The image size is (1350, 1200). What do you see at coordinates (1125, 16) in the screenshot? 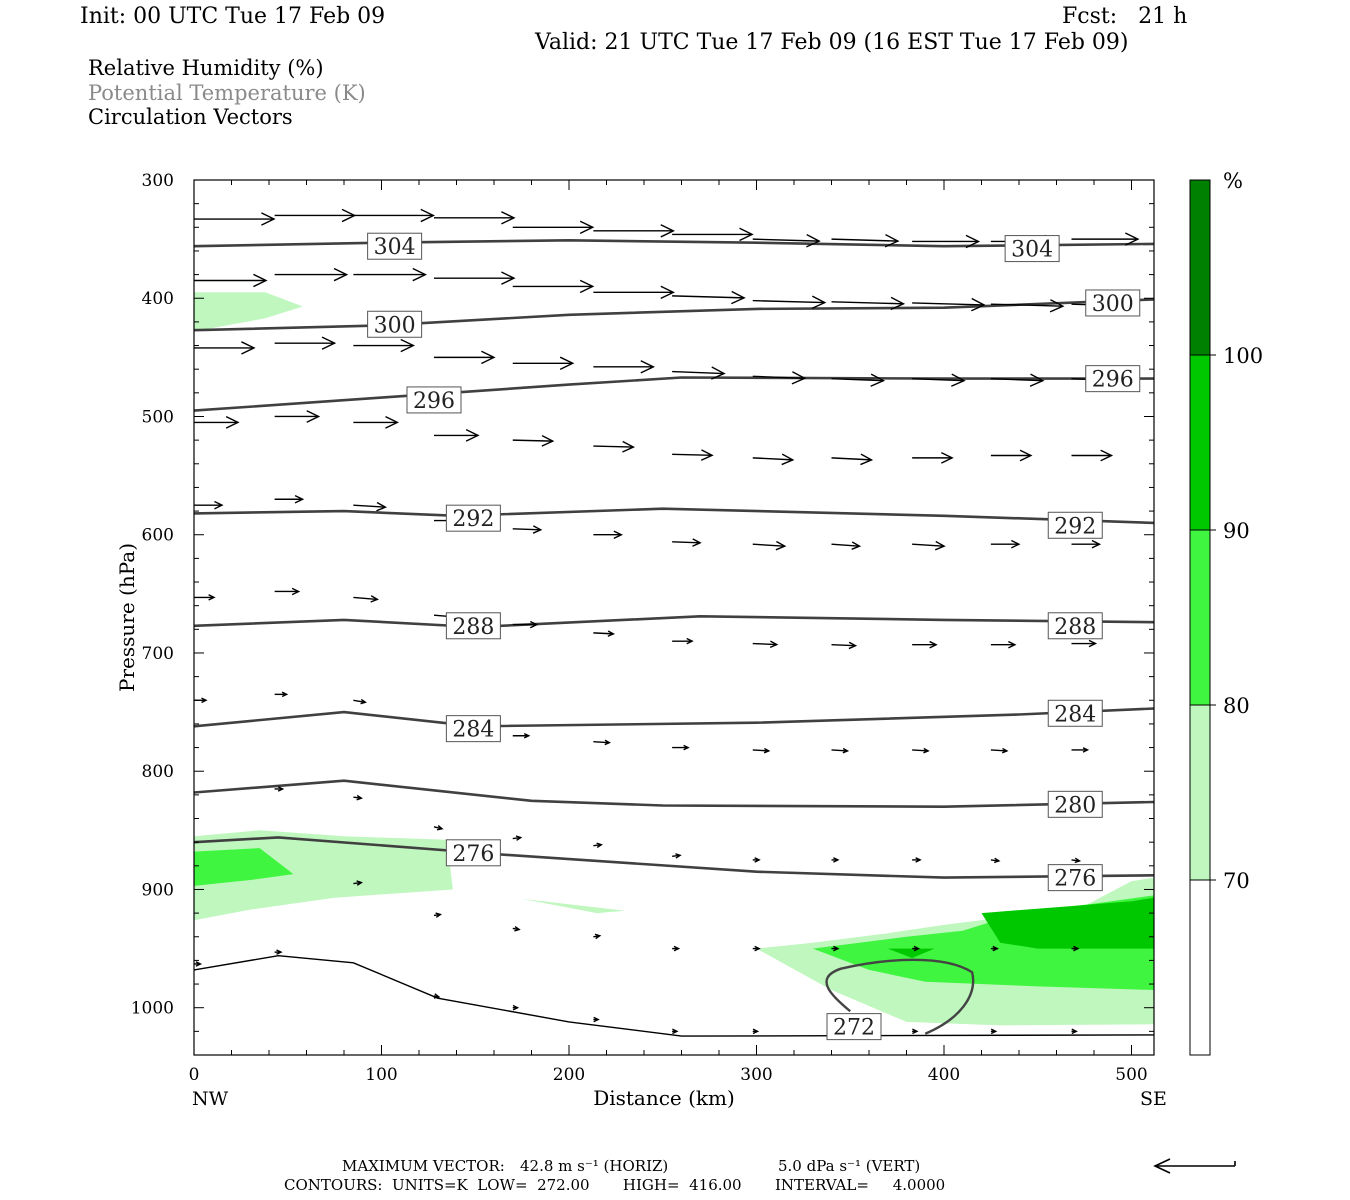
I see `forecast-hour-label: Fcst: 21 h` at bounding box center [1125, 16].